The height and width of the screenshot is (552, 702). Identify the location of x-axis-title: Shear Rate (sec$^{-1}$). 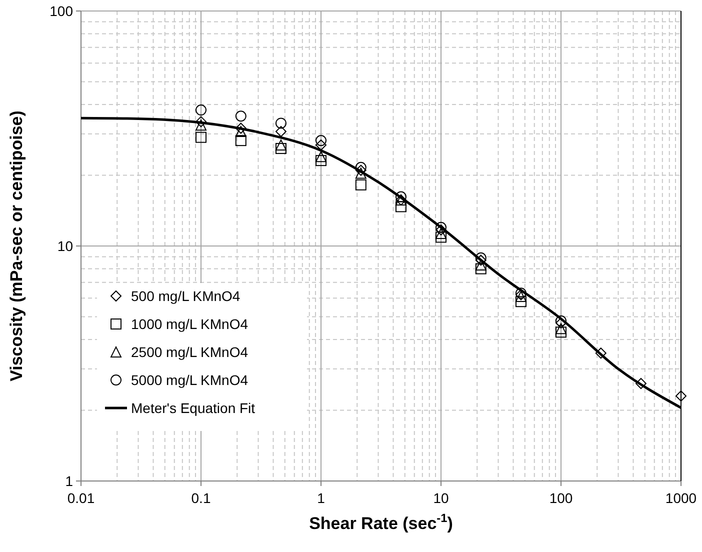
(381, 522).